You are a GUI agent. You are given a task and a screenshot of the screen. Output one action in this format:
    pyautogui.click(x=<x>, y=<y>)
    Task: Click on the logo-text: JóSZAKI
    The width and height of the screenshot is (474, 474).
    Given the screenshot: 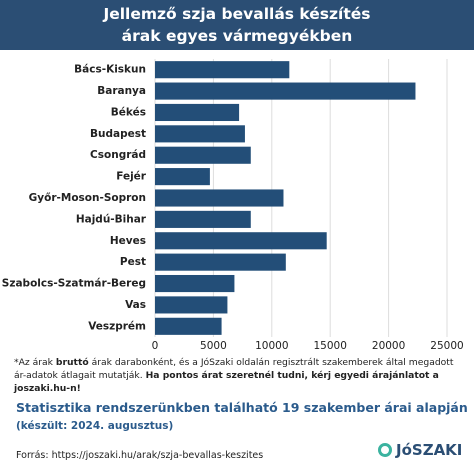 What is the action you would take?
    pyautogui.click(x=429, y=450)
    